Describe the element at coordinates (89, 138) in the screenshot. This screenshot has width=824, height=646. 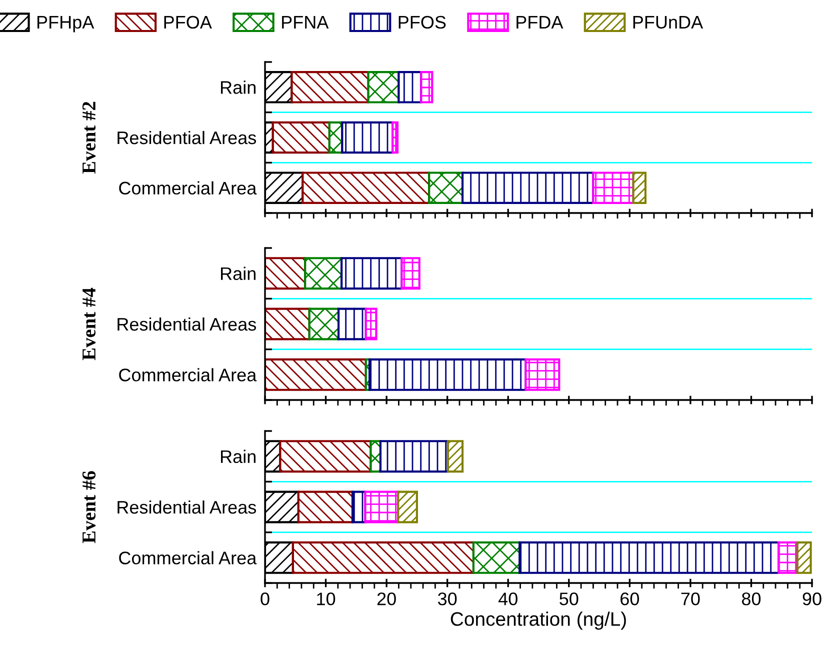
I see `y-axis-title: Event #2` at that location.